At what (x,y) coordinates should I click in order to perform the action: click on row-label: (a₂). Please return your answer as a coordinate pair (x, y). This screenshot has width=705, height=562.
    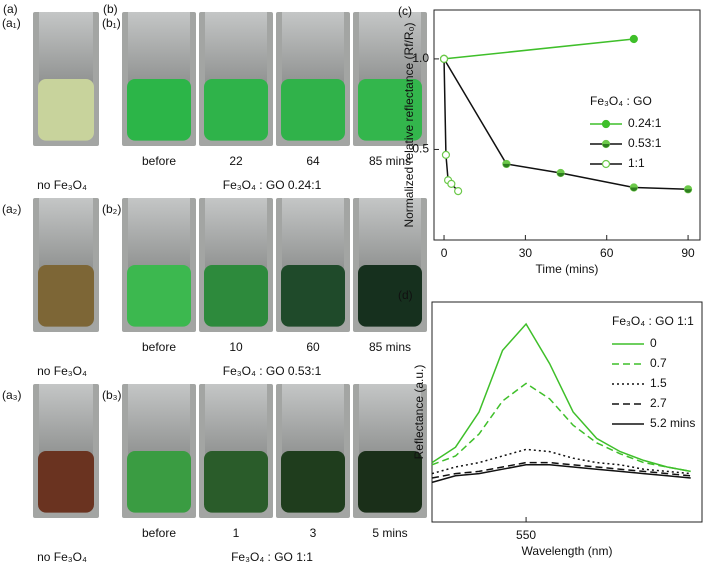
    Looking at the image, I should click on (11, 209).